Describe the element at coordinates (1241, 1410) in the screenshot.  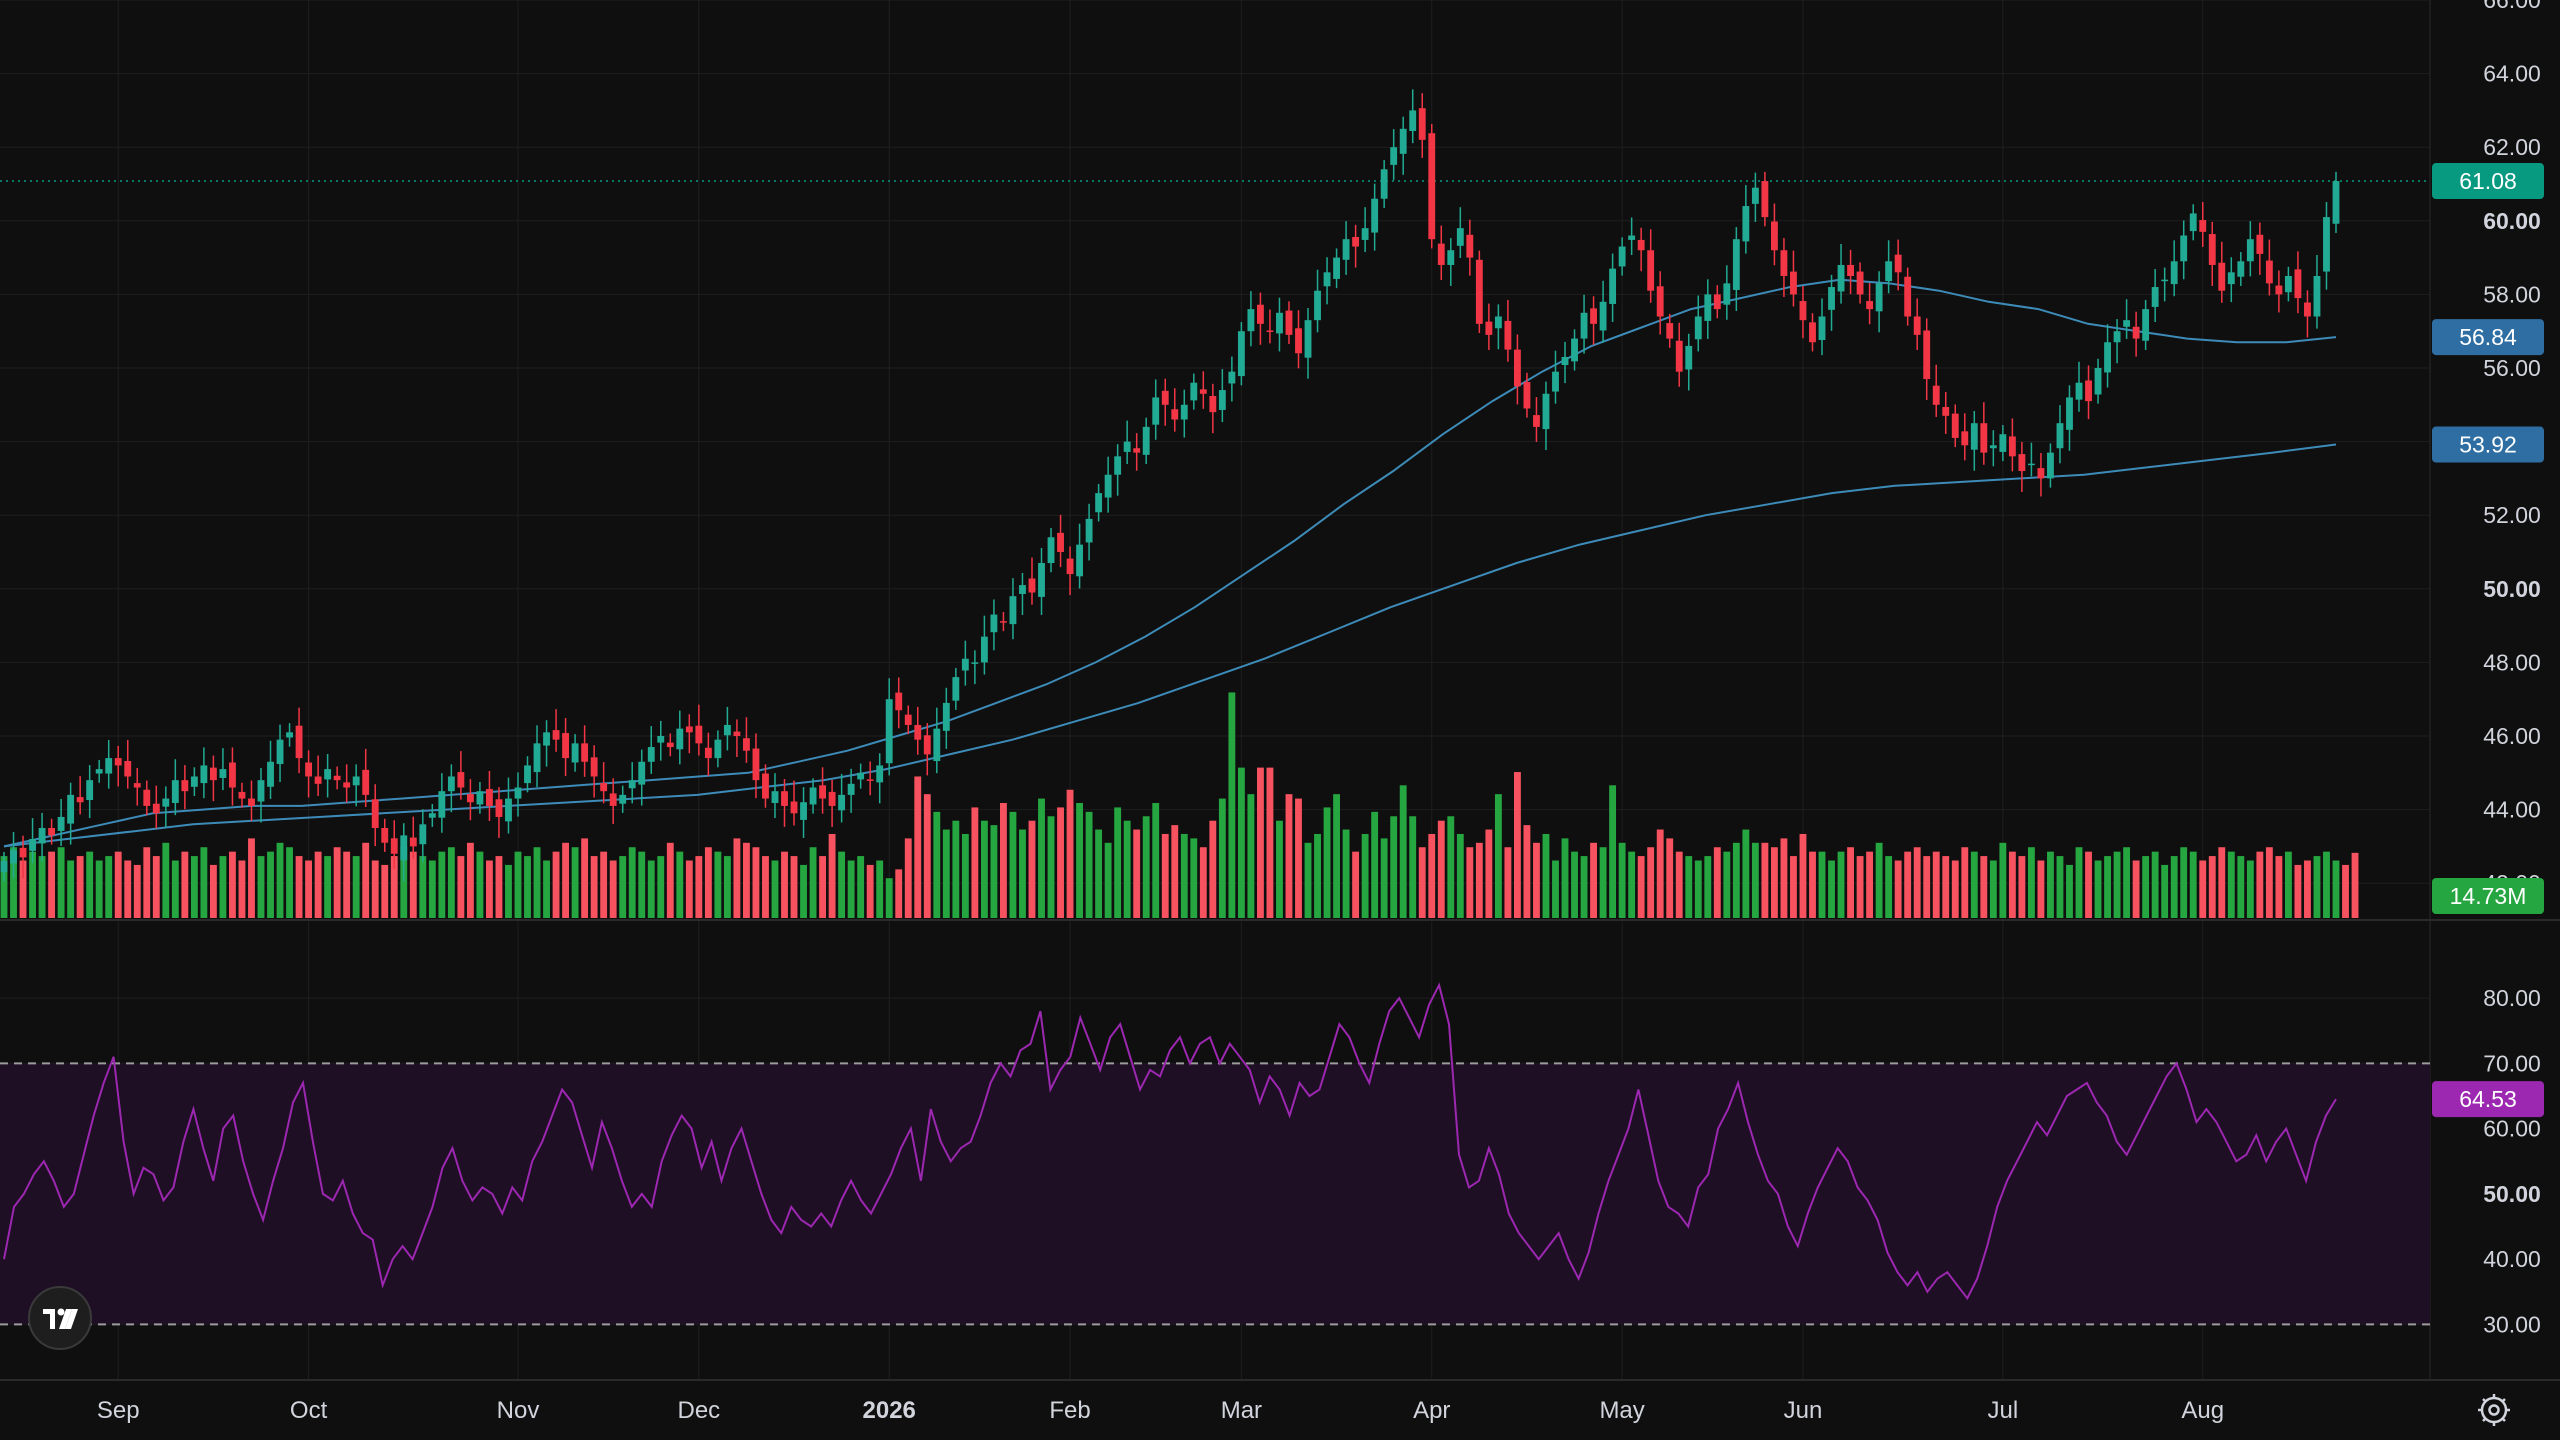
I see `time-tick-label: Mar` at that location.